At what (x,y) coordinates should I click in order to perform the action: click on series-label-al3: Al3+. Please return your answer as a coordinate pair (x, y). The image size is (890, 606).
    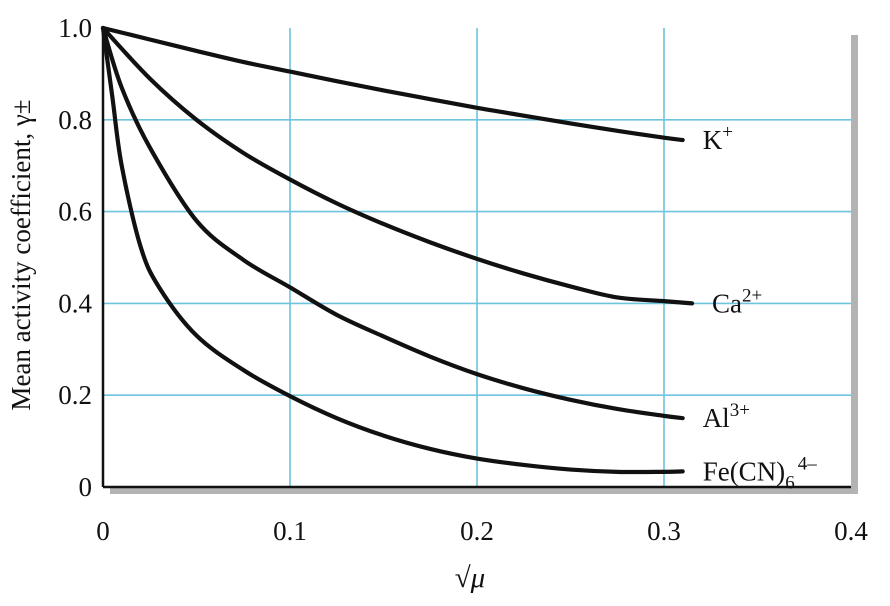
    Looking at the image, I should click on (726, 416).